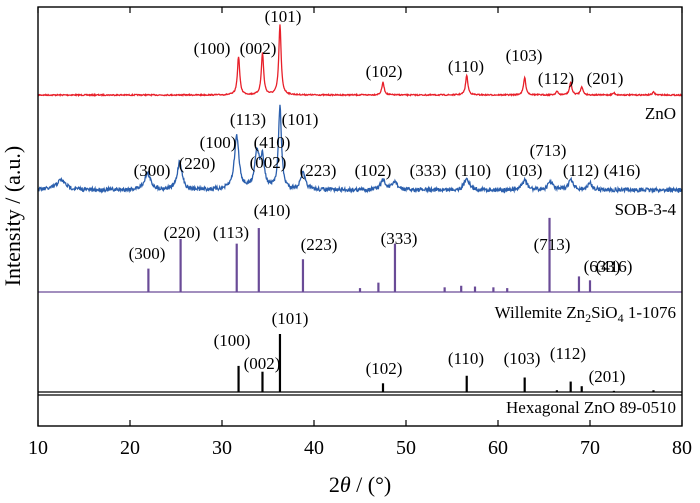 The image size is (700, 503). I want to click on x-tick-label: 60, so click(498, 448).